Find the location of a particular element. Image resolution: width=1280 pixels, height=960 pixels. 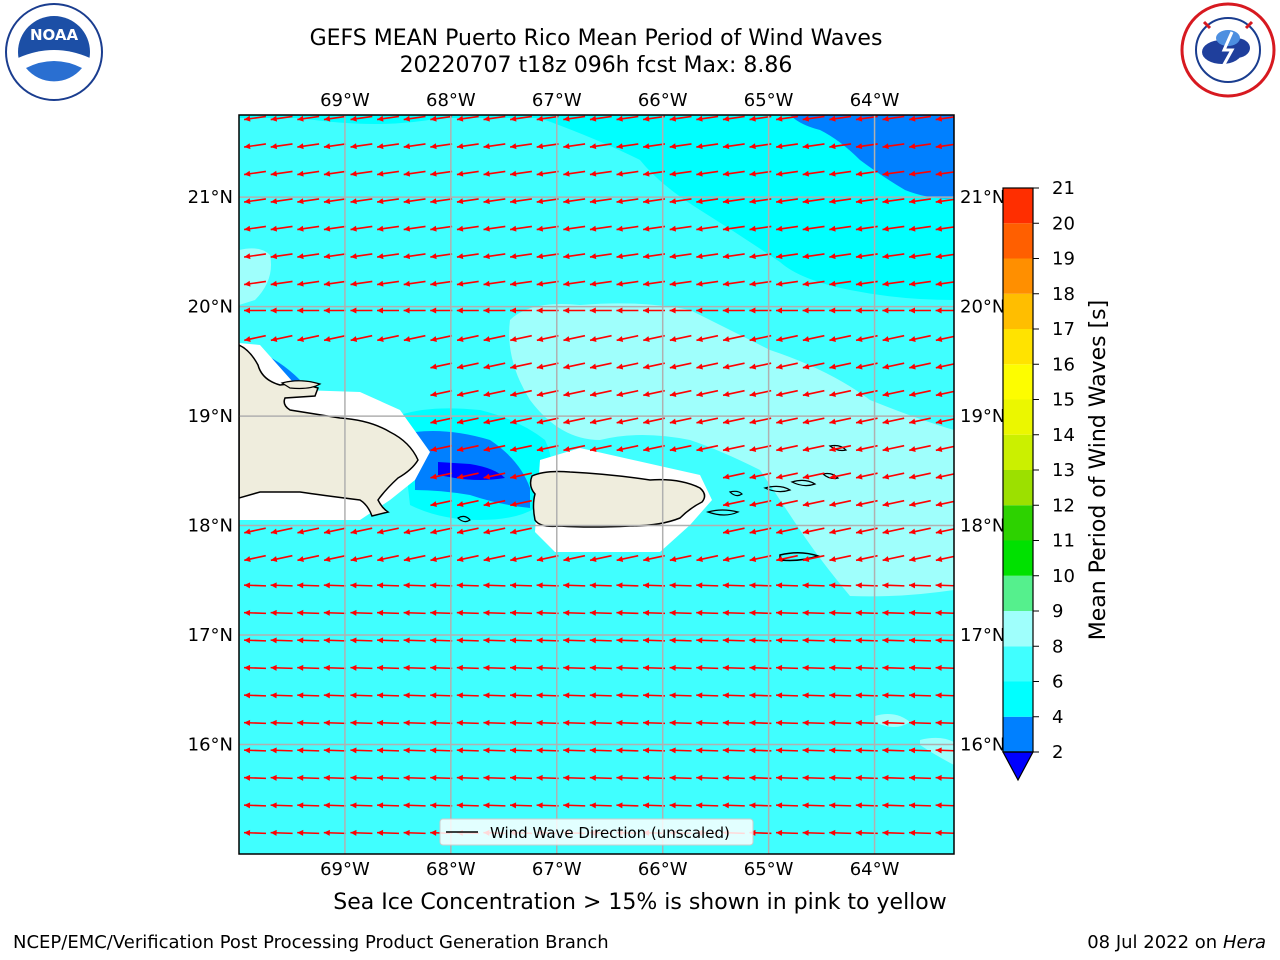

colorbar-tick-label: 21 is located at coordinates (1063, 188).